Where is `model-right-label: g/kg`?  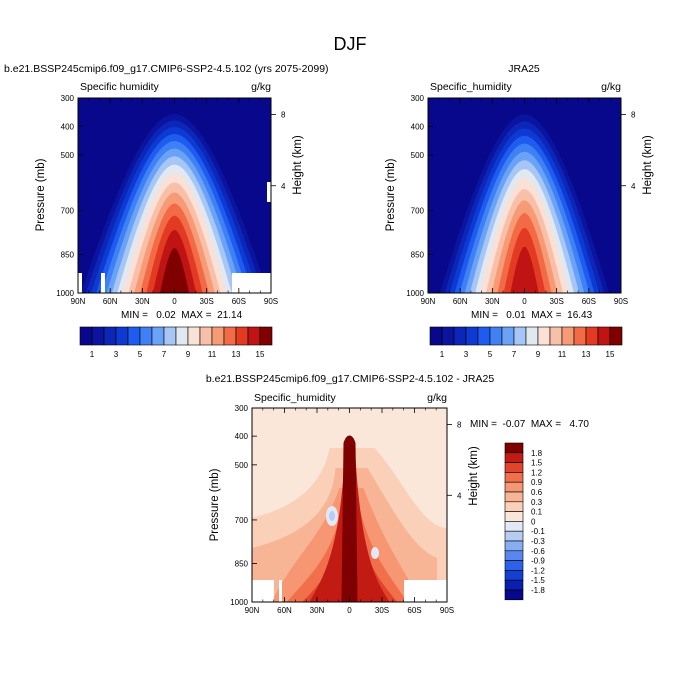
model-right-label: g/kg is located at coordinates (261, 87).